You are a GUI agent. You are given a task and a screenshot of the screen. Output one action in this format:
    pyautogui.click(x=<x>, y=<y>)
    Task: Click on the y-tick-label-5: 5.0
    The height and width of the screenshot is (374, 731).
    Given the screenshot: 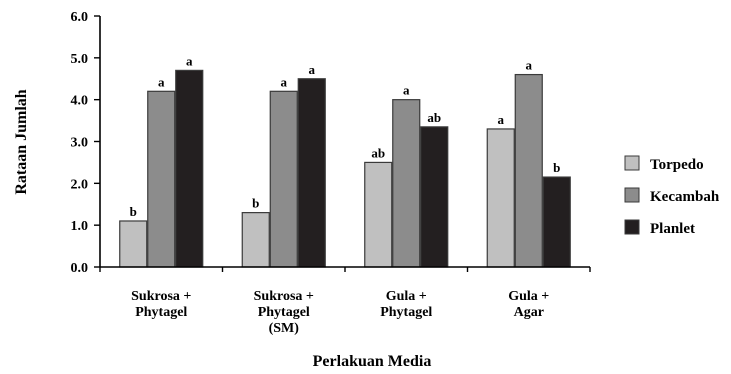 What is the action you would take?
    pyautogui.click(x=80, y=59)
    